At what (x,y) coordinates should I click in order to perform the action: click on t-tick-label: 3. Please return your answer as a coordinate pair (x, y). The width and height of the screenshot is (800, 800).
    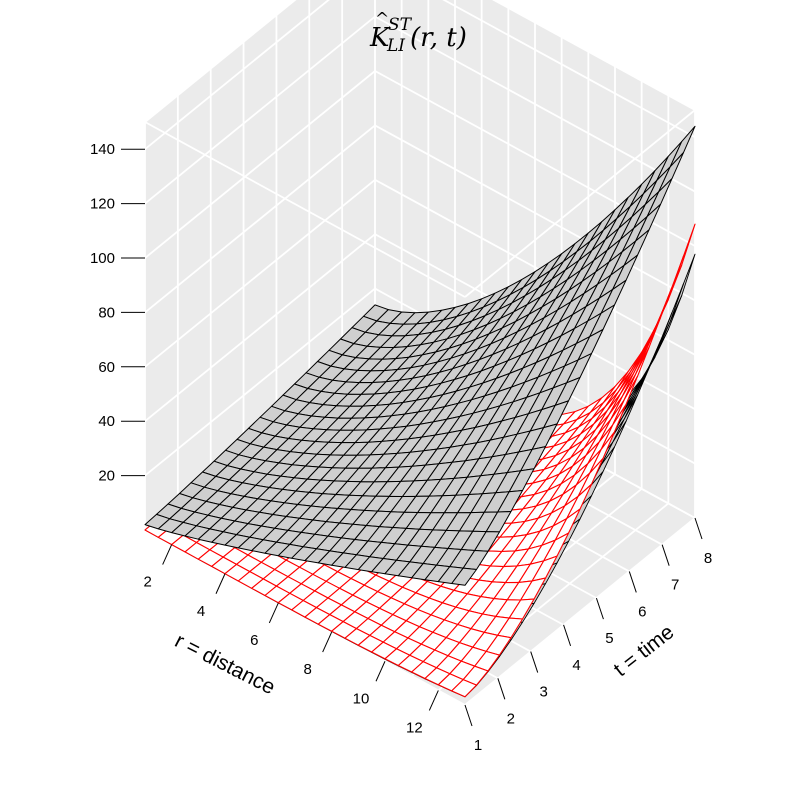
    Looking at the image, I should click on (544, 692).